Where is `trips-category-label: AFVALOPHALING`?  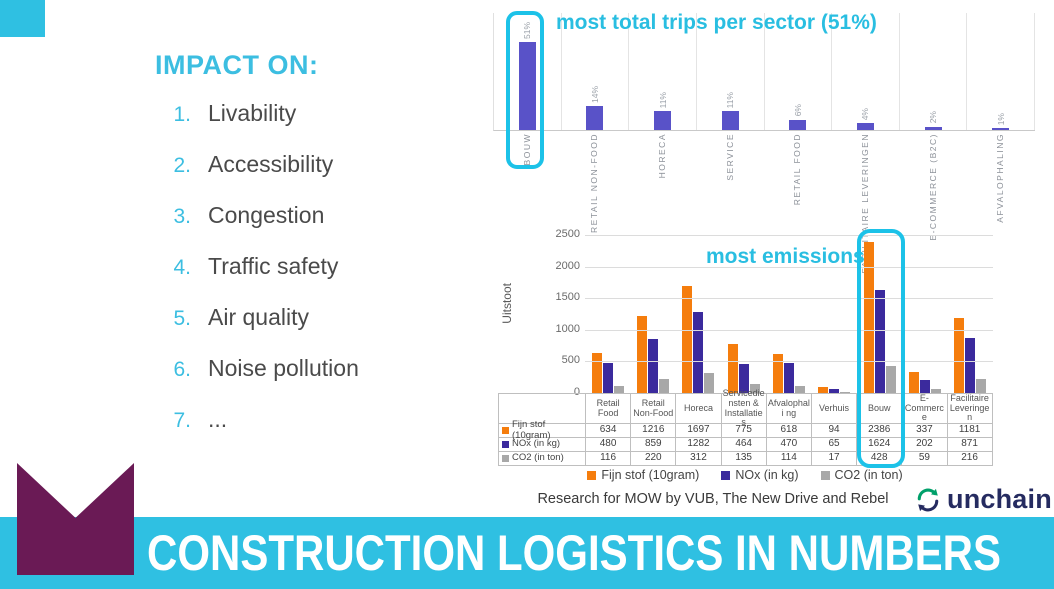 trips-category-label: AFVALOPHALING is located at coordinates (1000, 178).